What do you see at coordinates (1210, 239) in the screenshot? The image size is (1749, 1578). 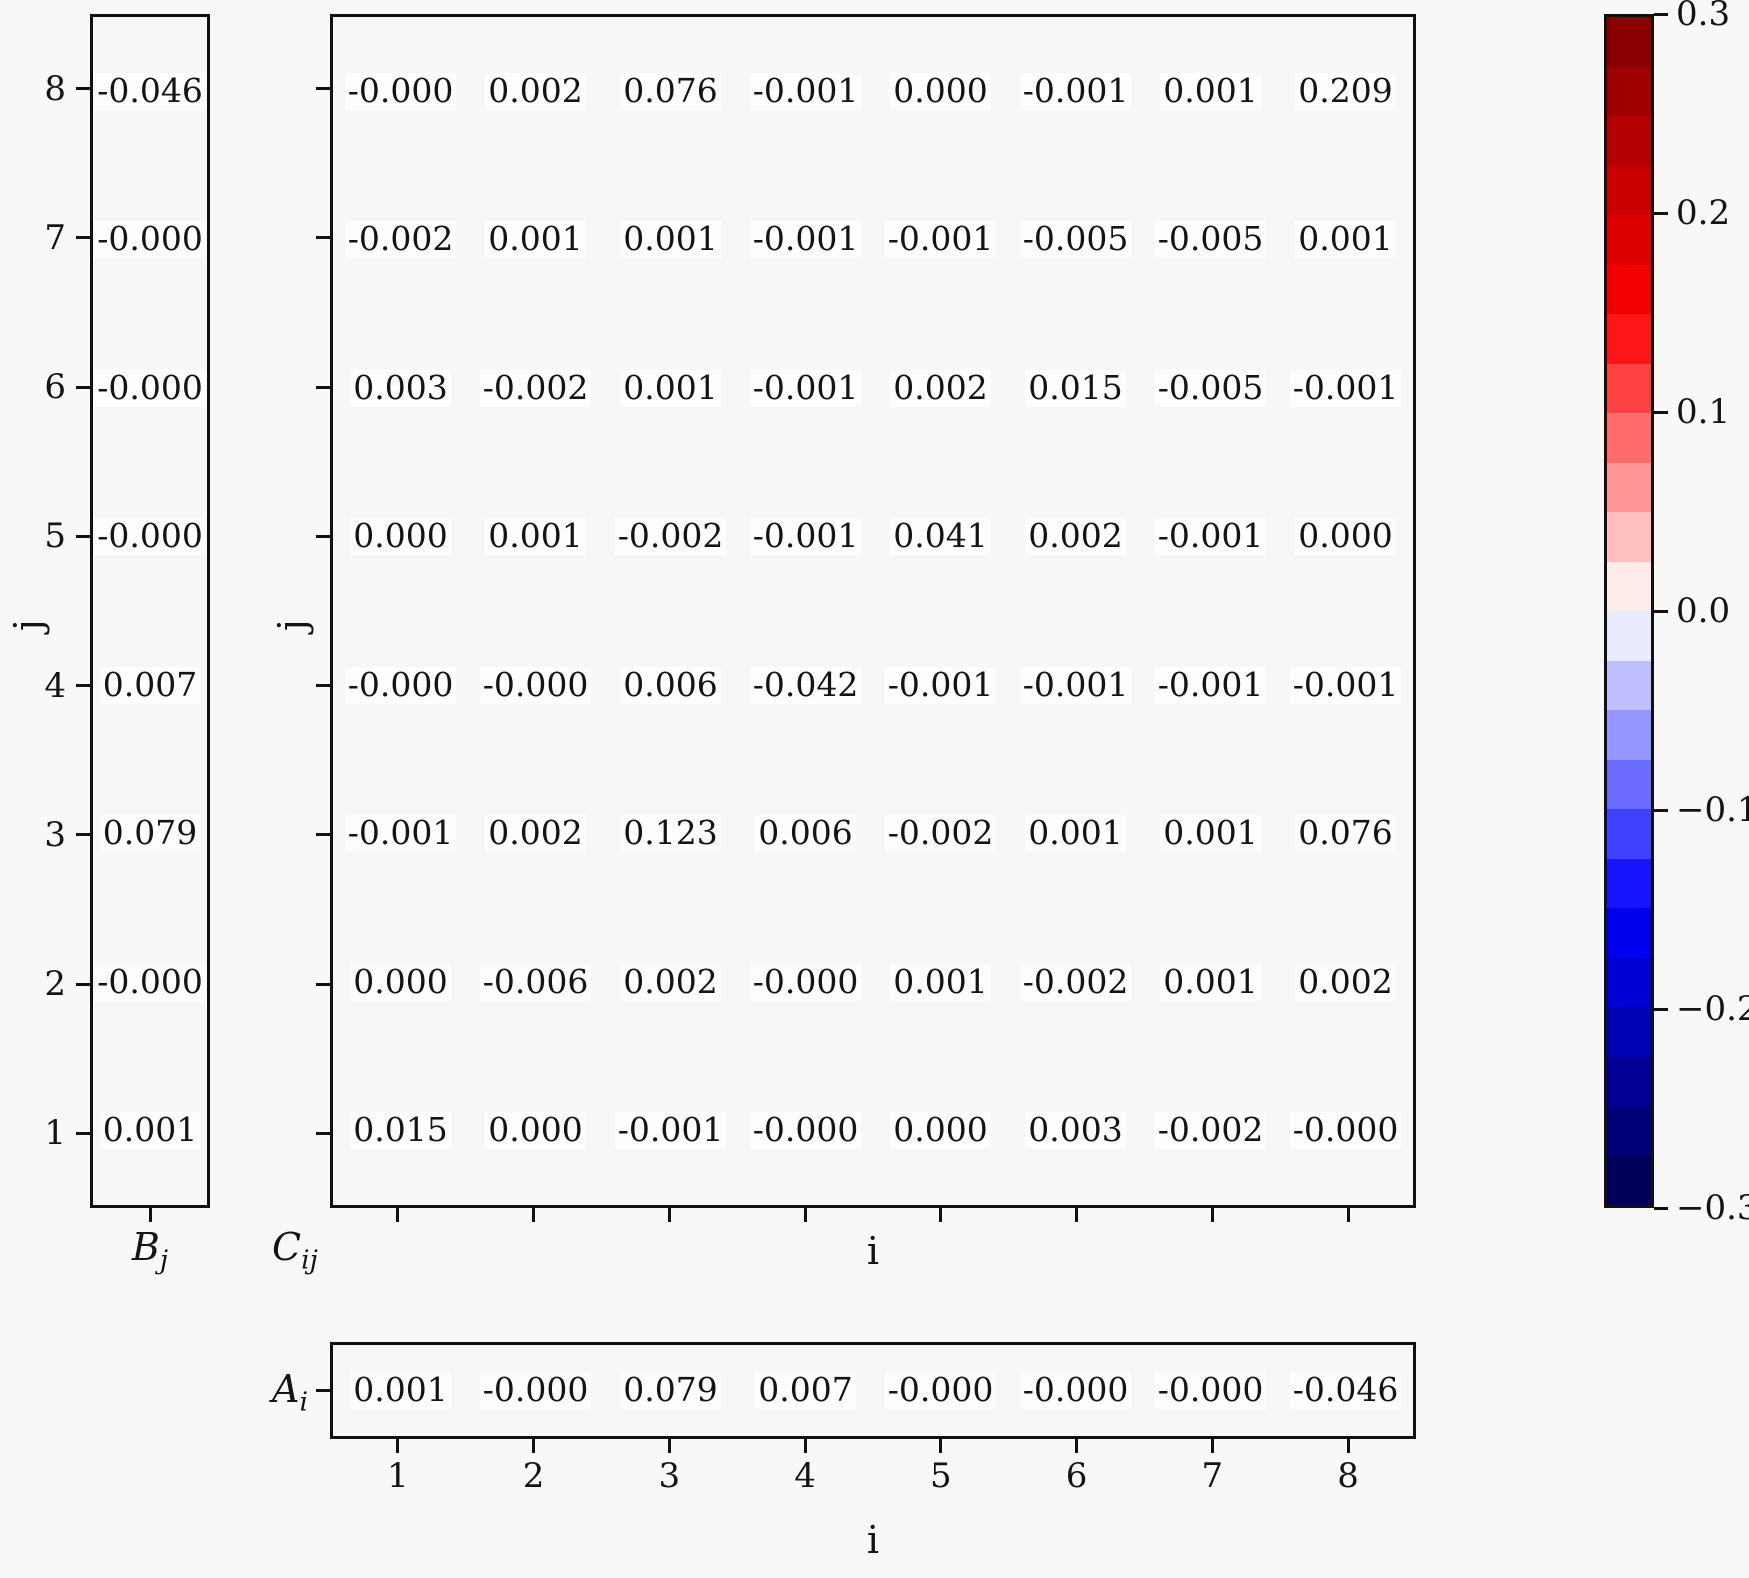 I see `matrix-cell-value: -0.005` at bounding box center [1210, 239].